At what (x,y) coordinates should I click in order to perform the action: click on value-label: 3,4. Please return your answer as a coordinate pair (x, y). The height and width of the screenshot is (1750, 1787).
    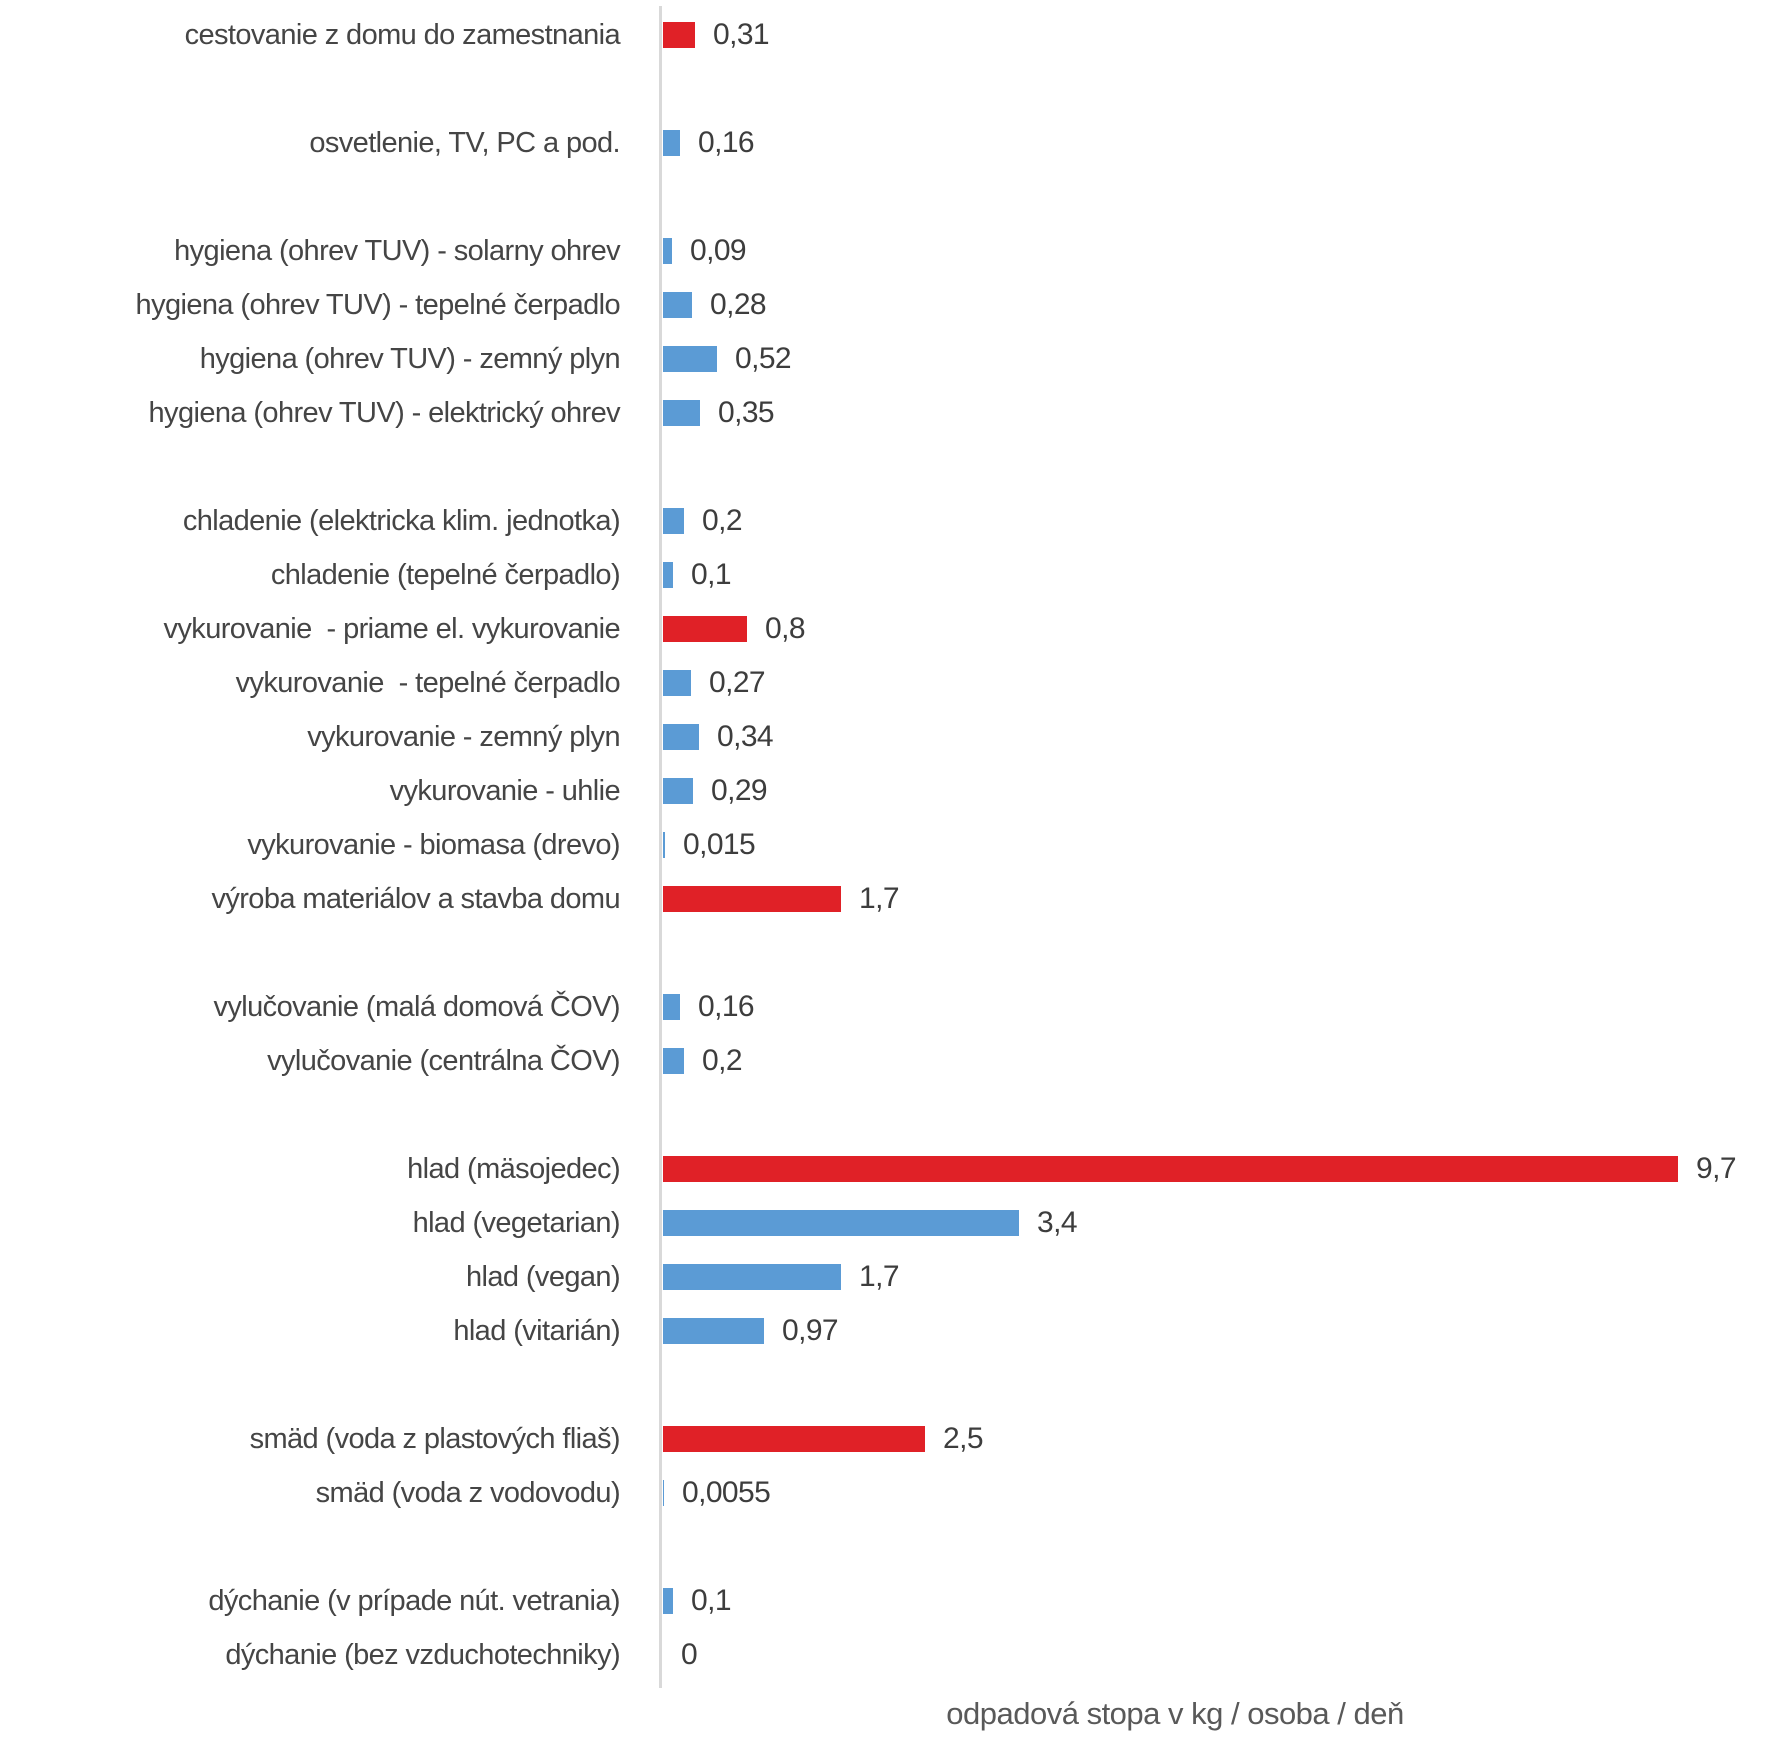
    Looking at the image, I should click on (1057, 1222).